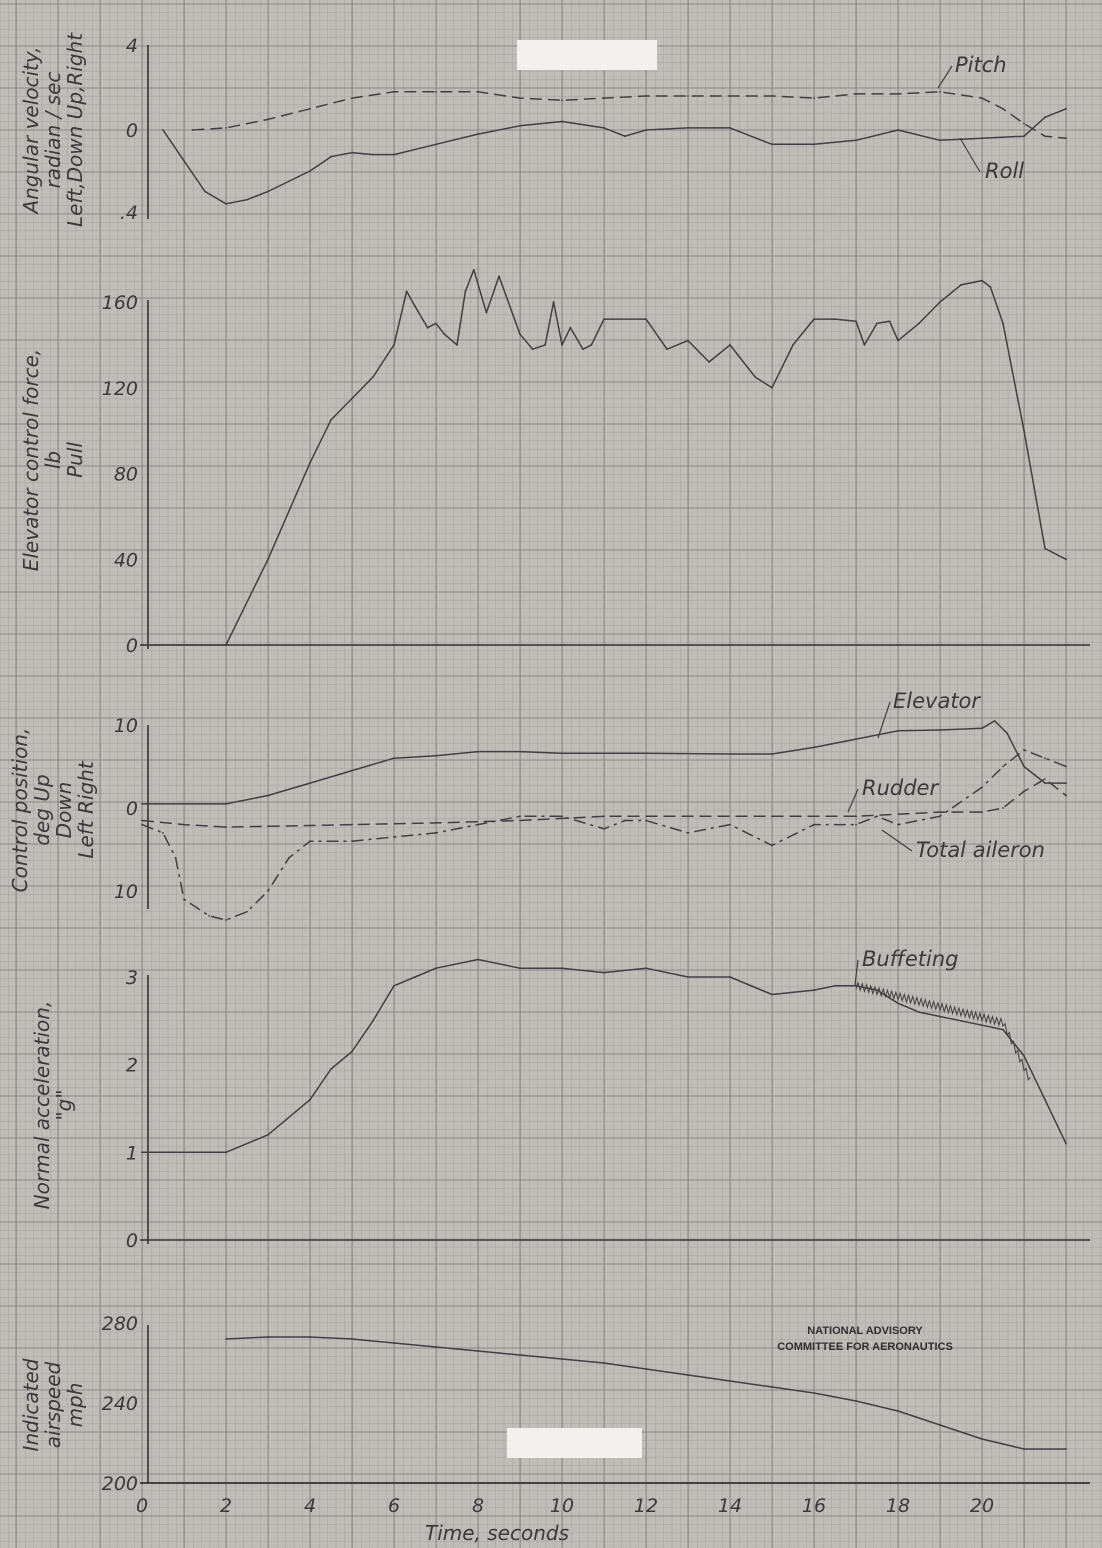 The image size is (1102, 1548). I want to click on x-axis: 0 2 4 6 8 10 12 14 16 18 20 Time, seconds, so click(613, 1513).